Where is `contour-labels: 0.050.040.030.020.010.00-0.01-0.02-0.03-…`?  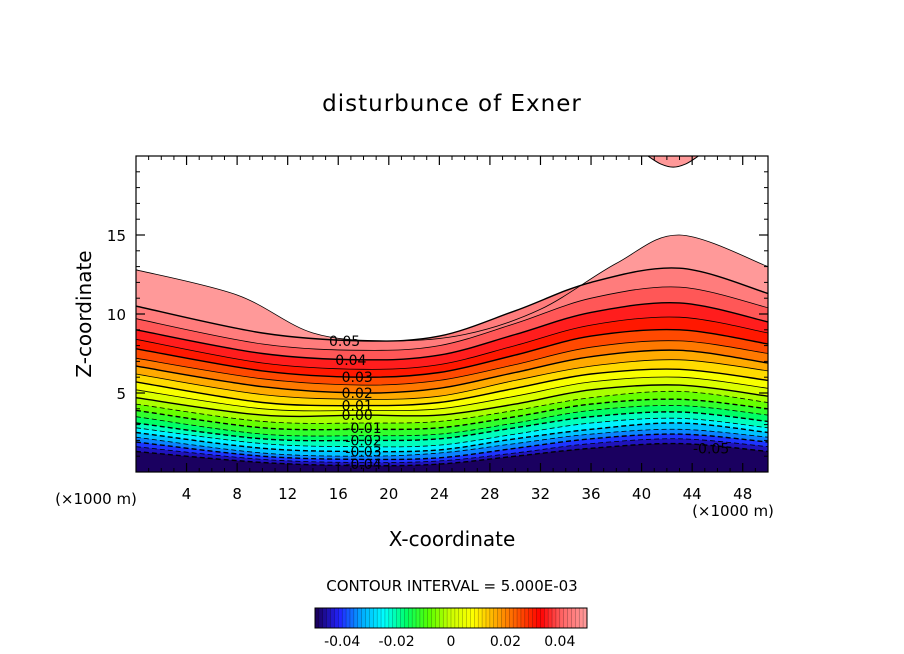
contour-labels: 0.050.040.030.020.010.00-0.01-0.02-0.03-… is located at coordinates (529, 403).